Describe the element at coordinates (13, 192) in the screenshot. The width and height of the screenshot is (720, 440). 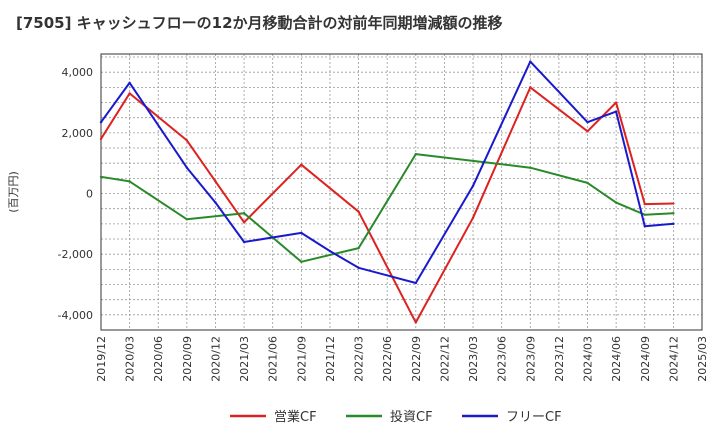
I see `y-axis-label: (百万円)` at that location.